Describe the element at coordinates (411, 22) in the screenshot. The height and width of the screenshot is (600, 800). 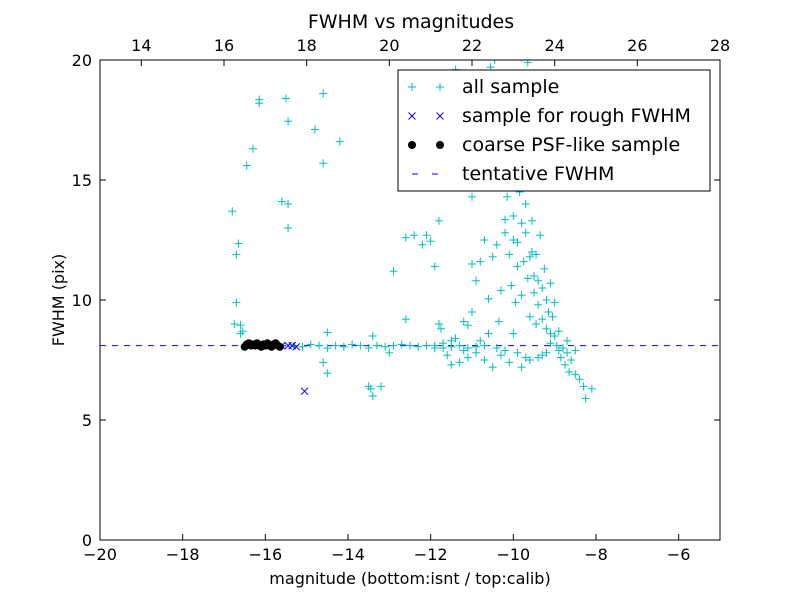
I see `chart-title: FWHM vs magnitudes` at that location.